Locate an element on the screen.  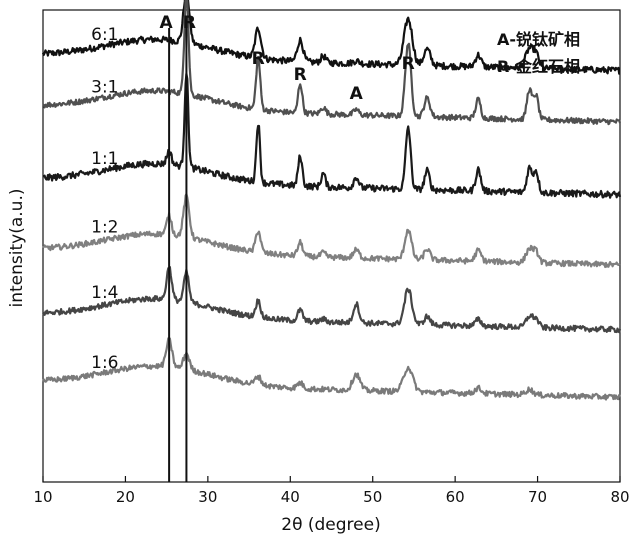
x-tick-label: 10 is located at coordinates (42, 497).